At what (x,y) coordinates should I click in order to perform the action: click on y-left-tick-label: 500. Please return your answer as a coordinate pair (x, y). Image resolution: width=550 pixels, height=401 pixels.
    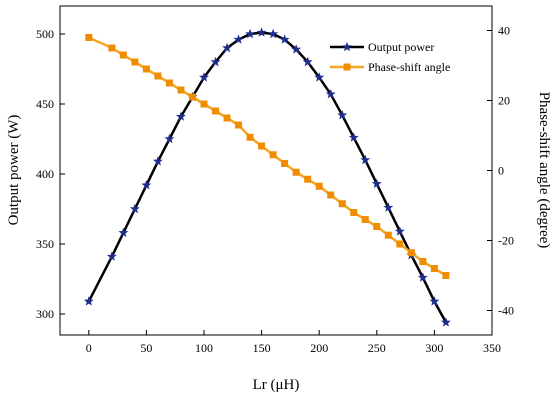
    Looking at the image, I should click on (45, 34).